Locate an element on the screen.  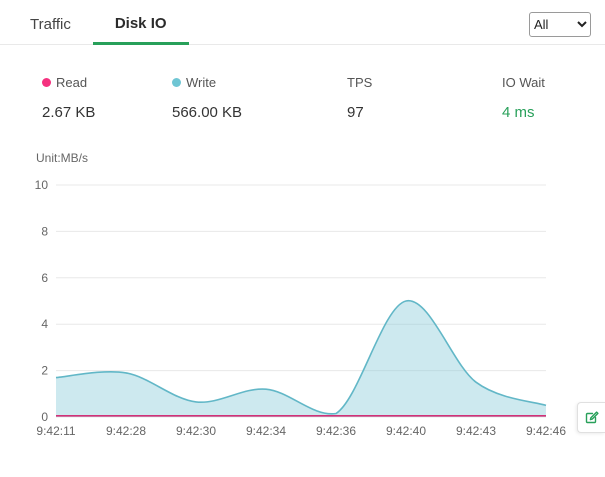
svg-text: 10 is located at coordinates (42, 185).